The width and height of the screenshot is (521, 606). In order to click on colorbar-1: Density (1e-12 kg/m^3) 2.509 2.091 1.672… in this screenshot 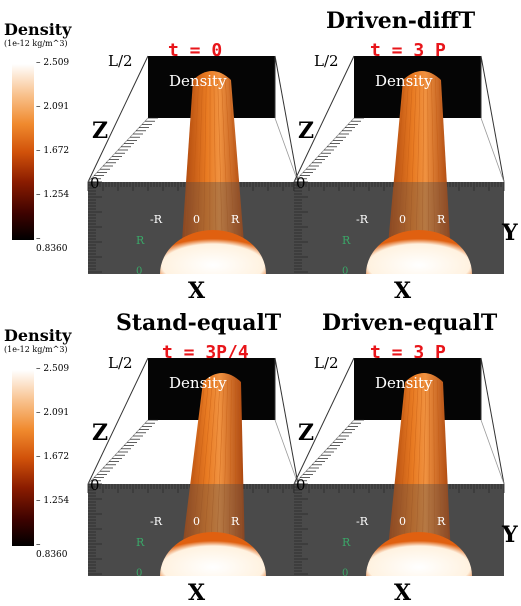, I will do `click(37, 34)`.